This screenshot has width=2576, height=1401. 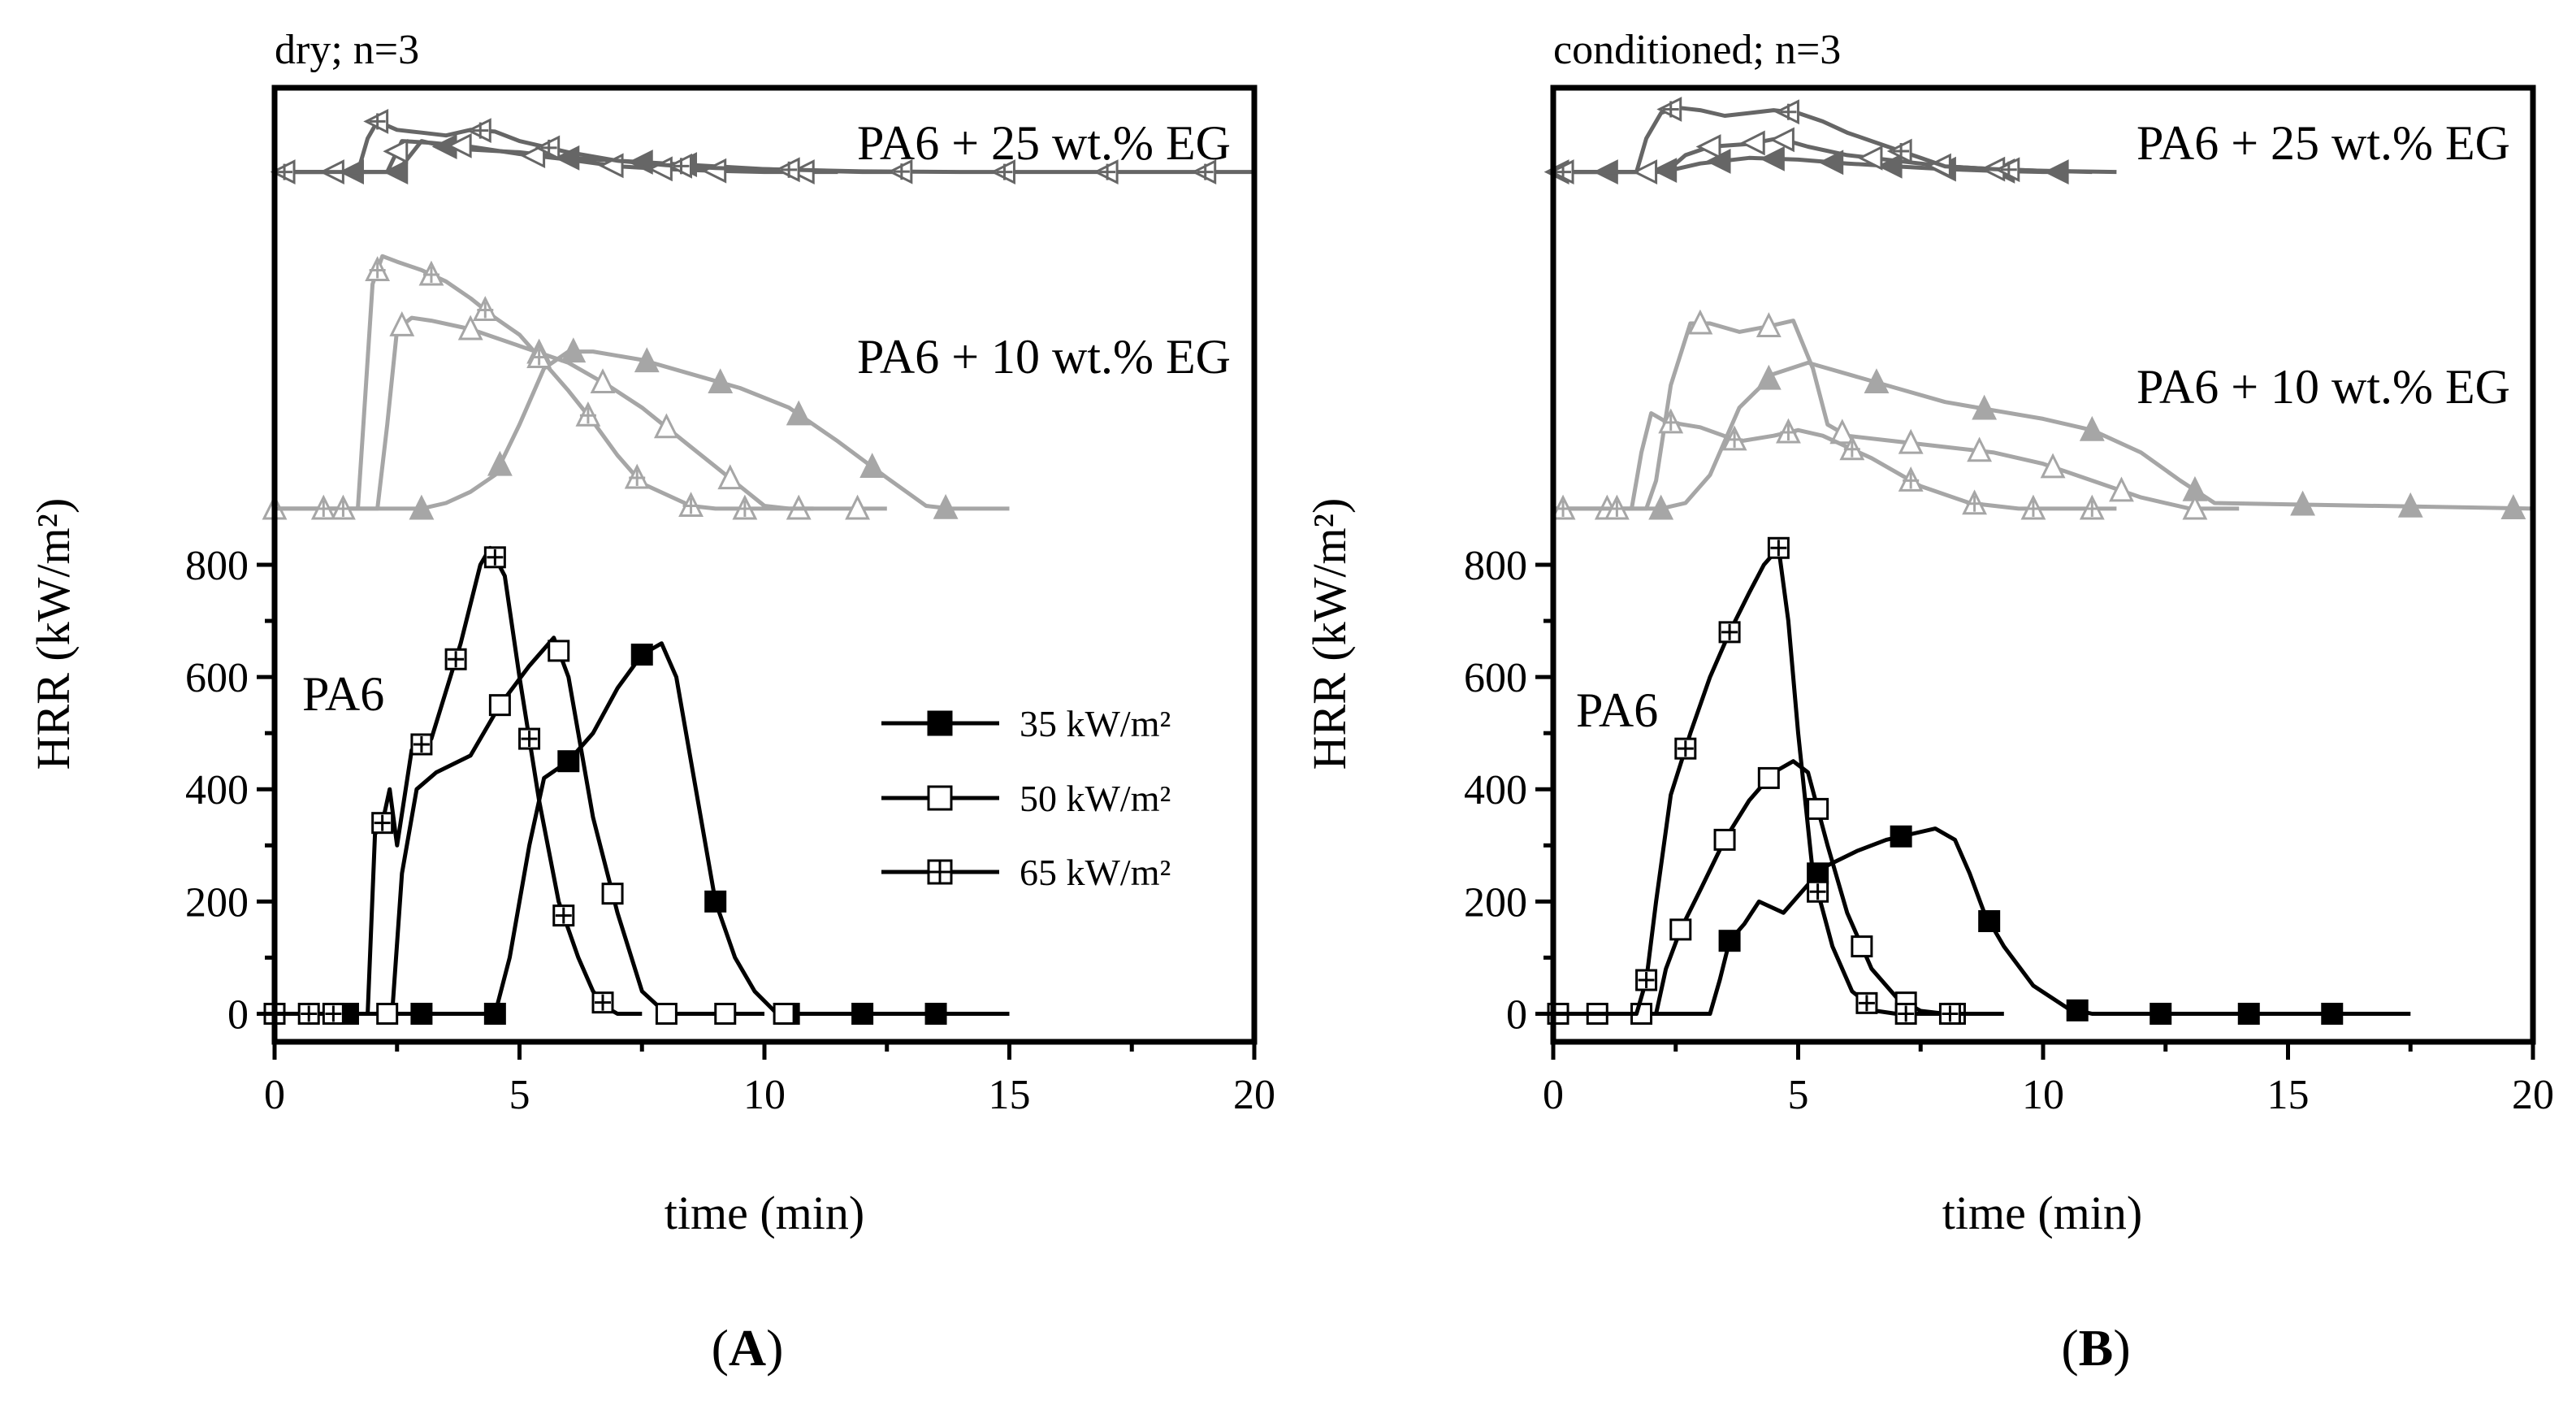 What do you see at coordinates (1095, 873) in the screenshot?
I see `legend-label: 65 kW/m²` at bounding box center [1095, 873].